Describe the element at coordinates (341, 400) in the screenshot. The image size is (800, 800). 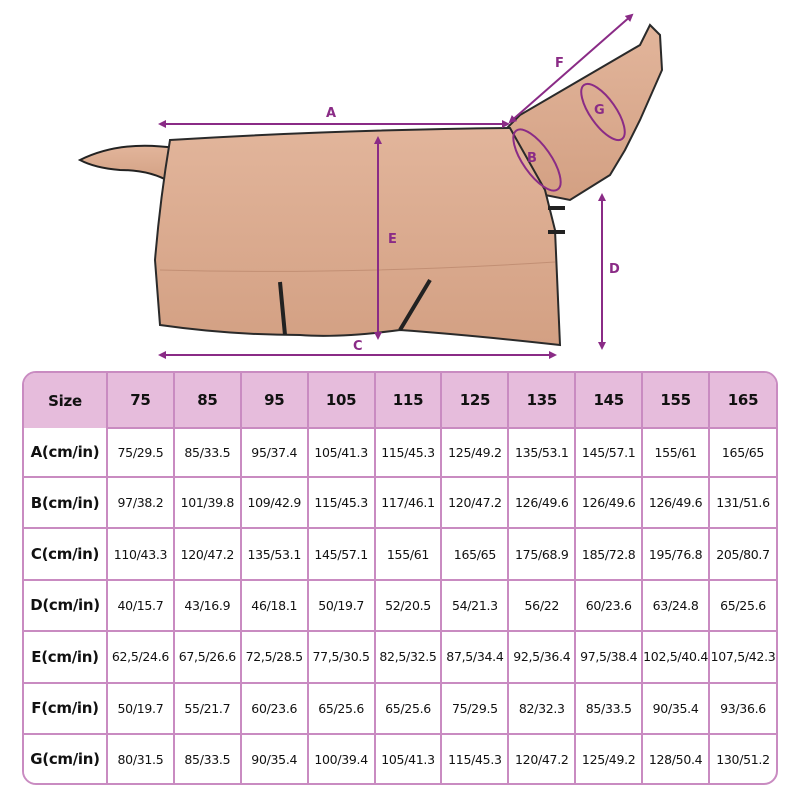
I see `column-header: 105` at that location.